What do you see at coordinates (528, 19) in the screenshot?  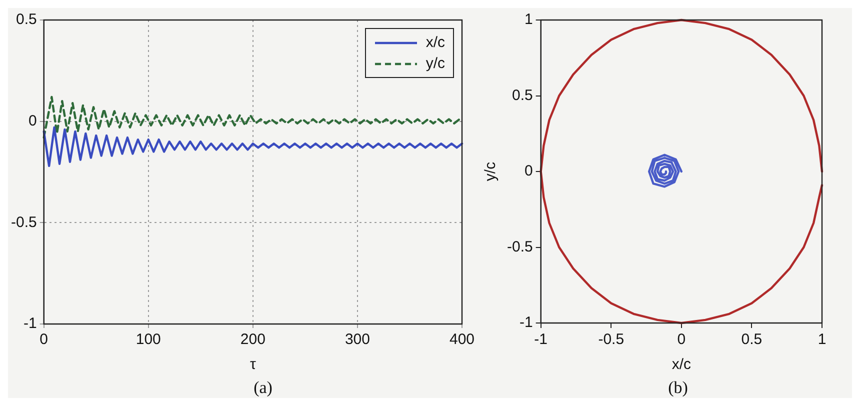 I see `y-tick-label: 1` at bounding box center [528, 19].